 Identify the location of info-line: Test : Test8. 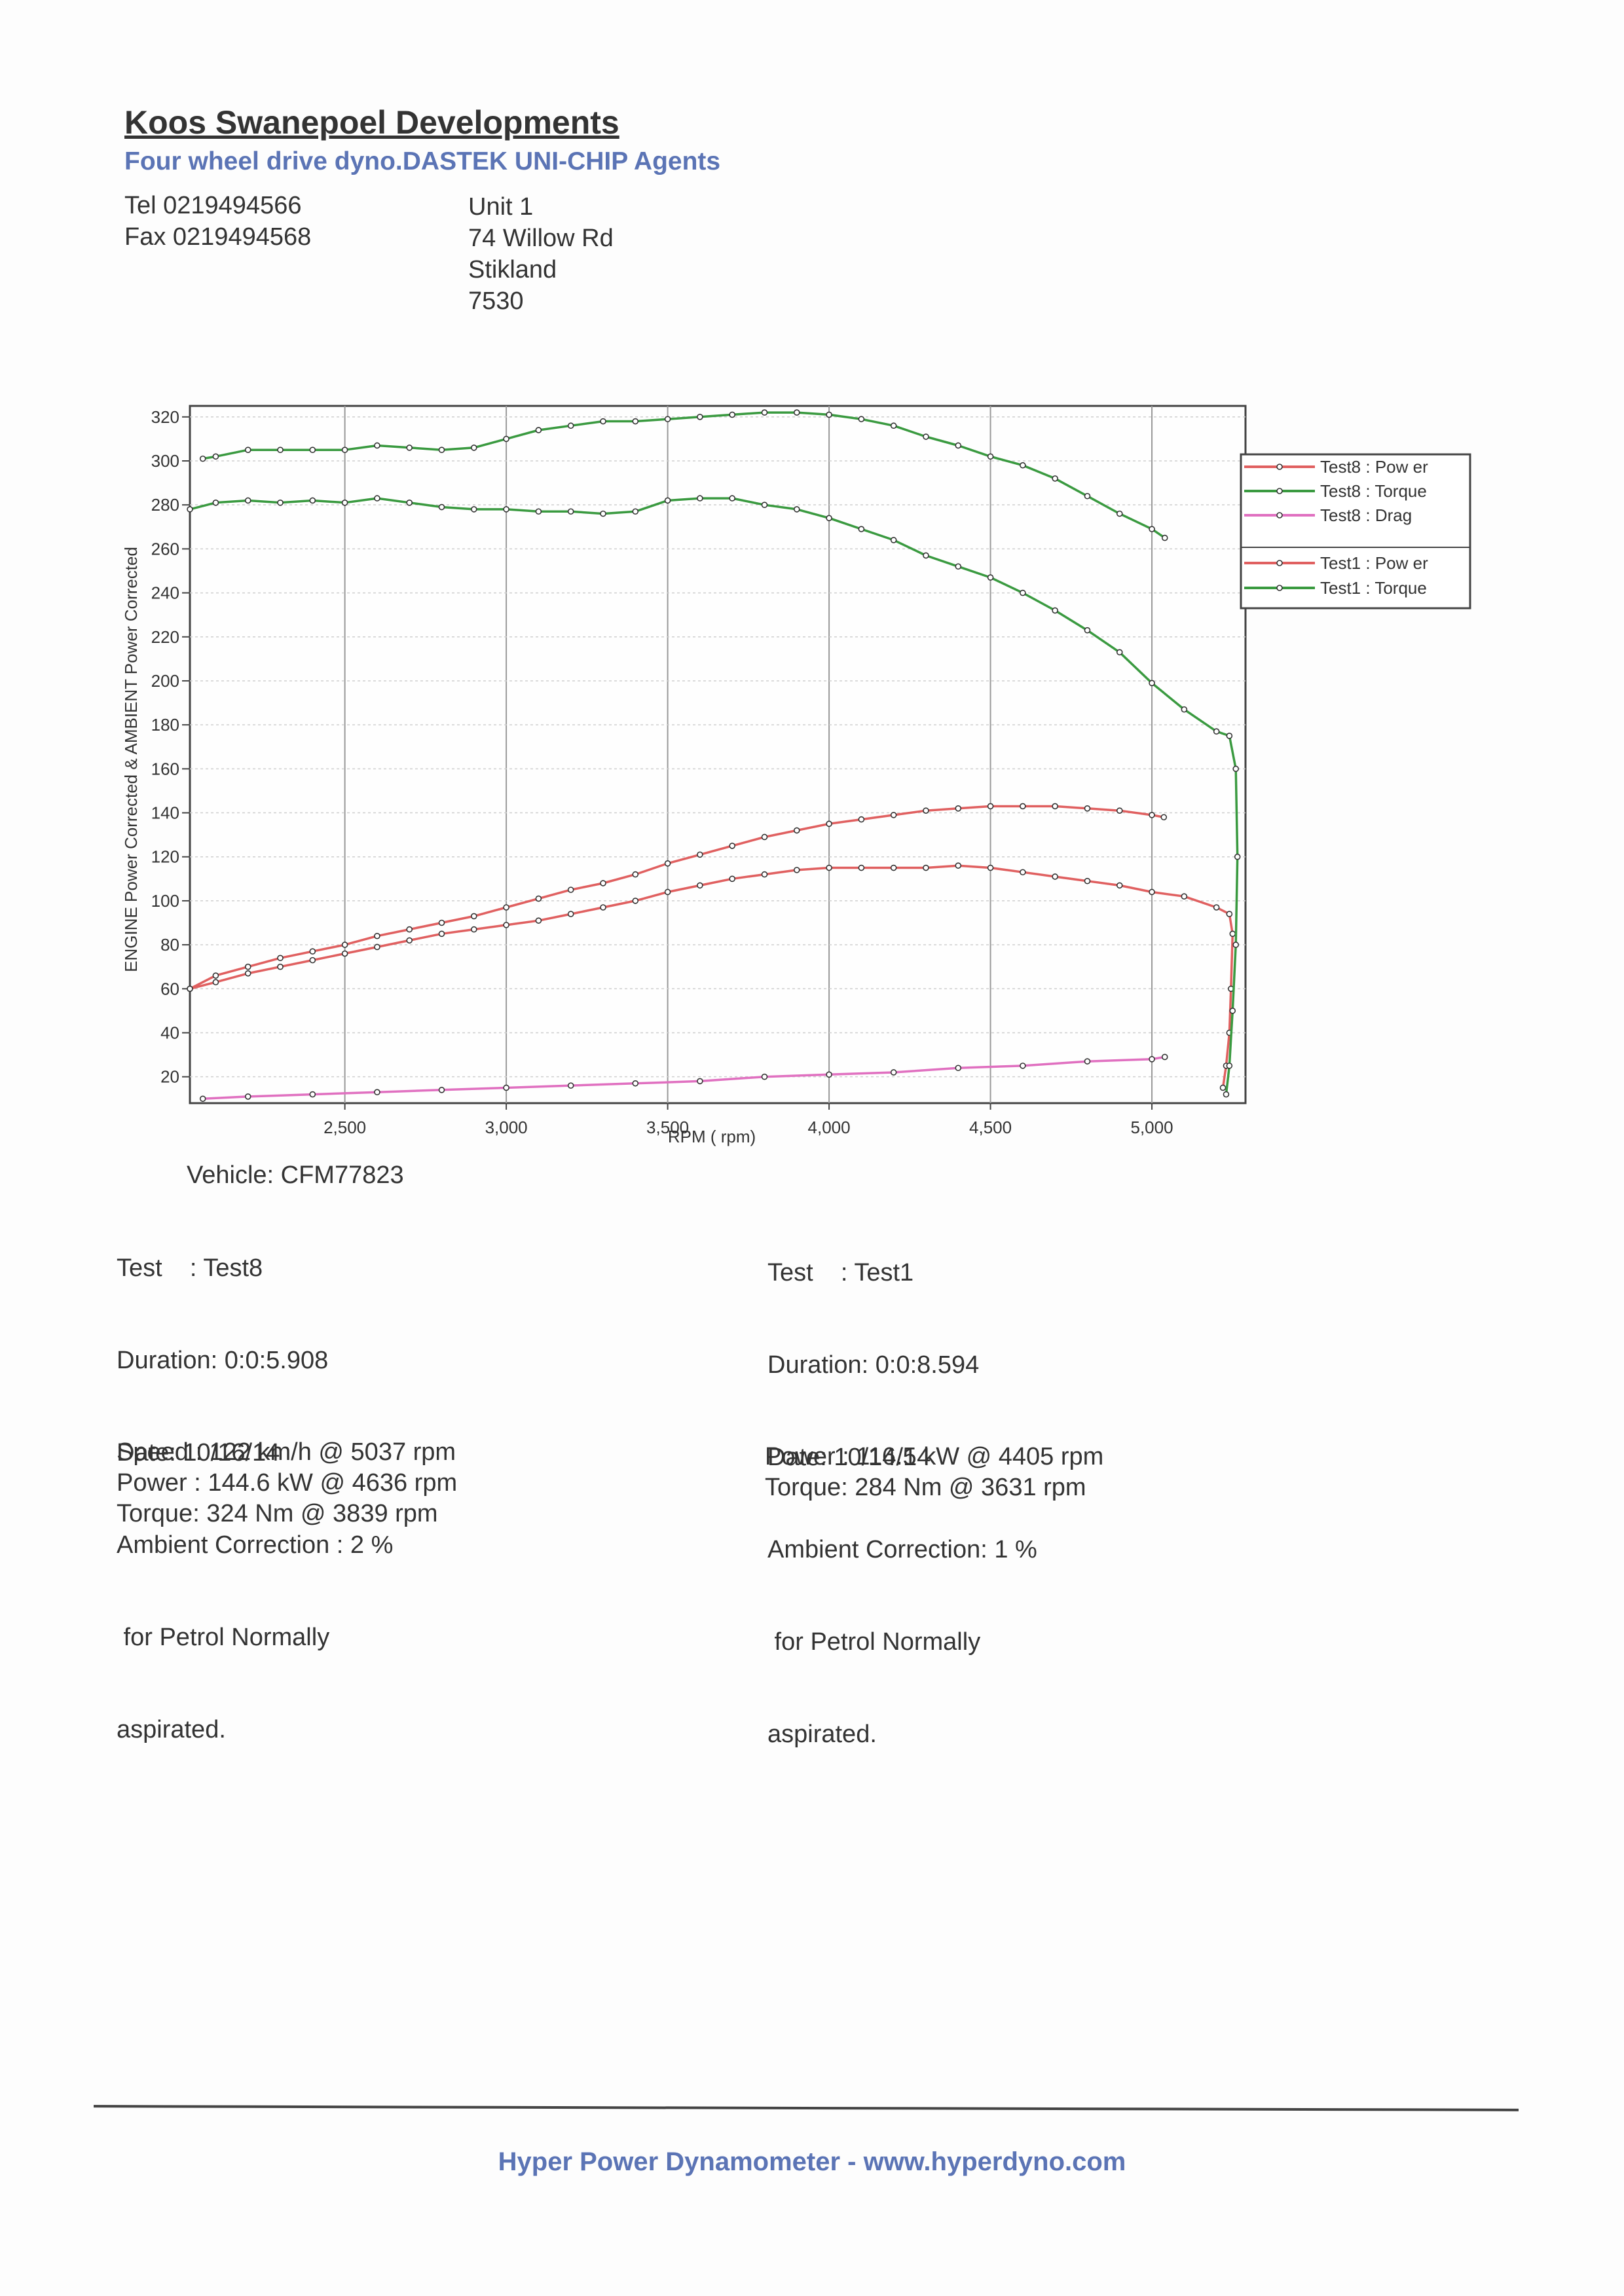
(190, 1268).